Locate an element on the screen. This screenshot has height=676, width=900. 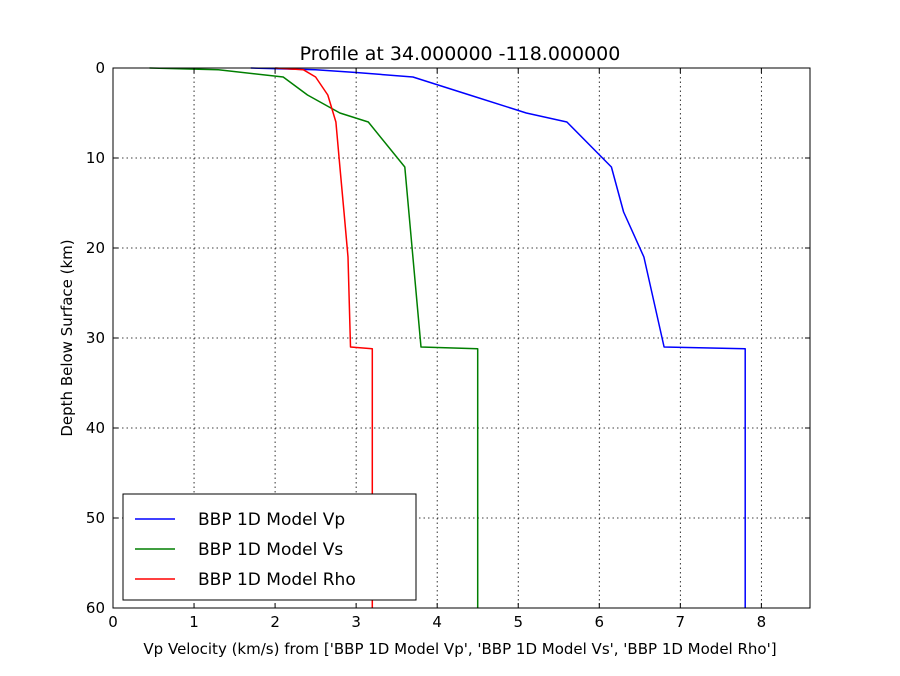
y-tick-label: 40 is located at coordinates (95, 428).